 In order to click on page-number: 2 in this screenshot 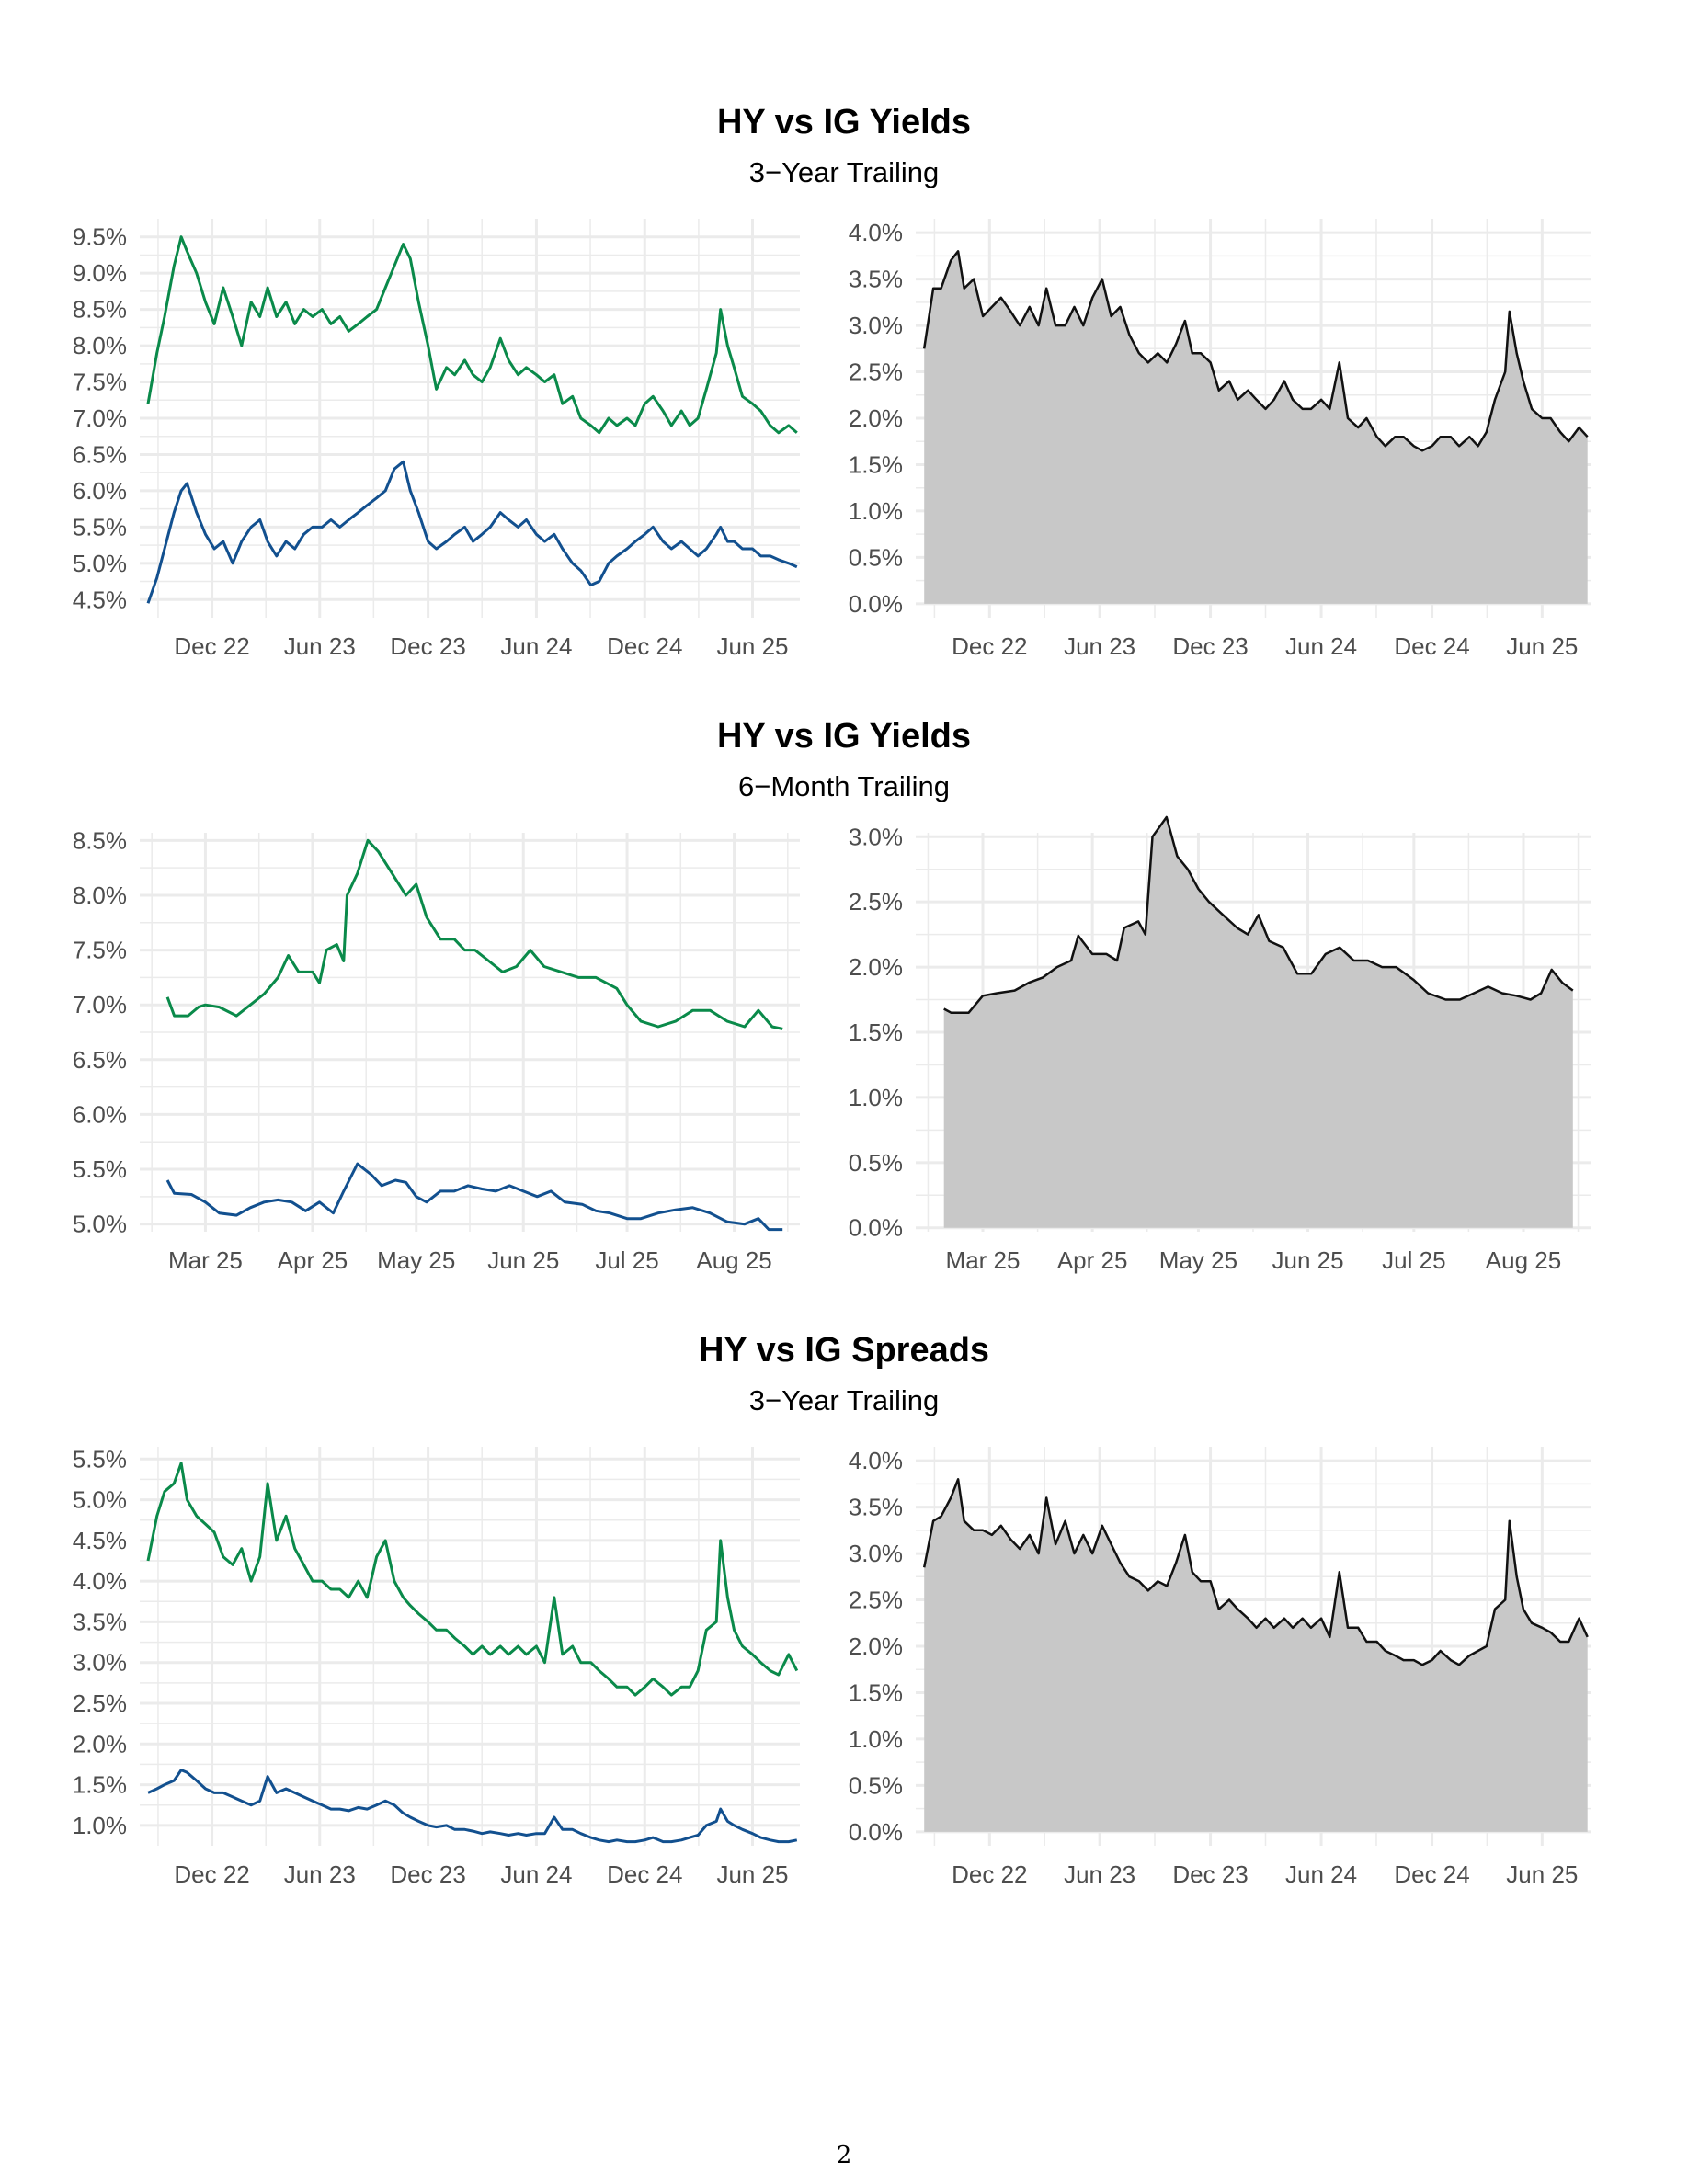, I will do `click(844, 2155)`.